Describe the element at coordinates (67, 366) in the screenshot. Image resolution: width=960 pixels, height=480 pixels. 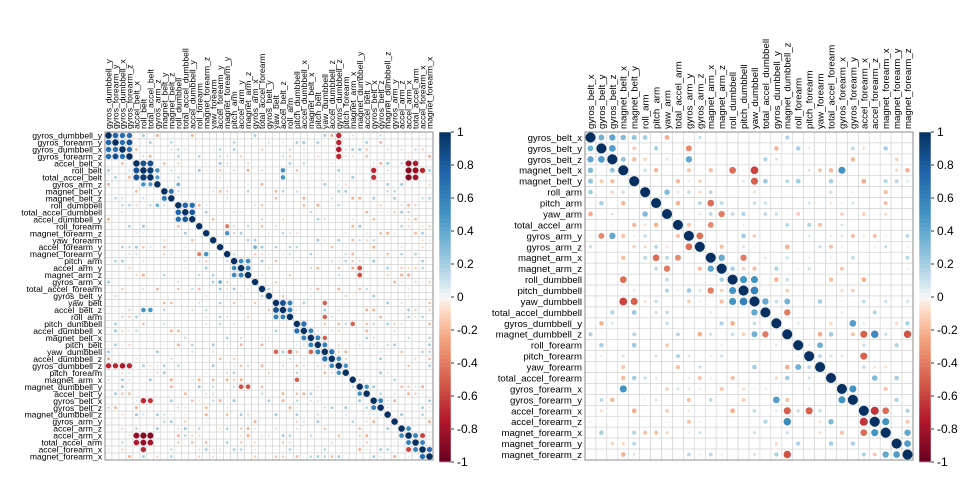
I see `row-label: gyros_dumbbell_z` at that location.